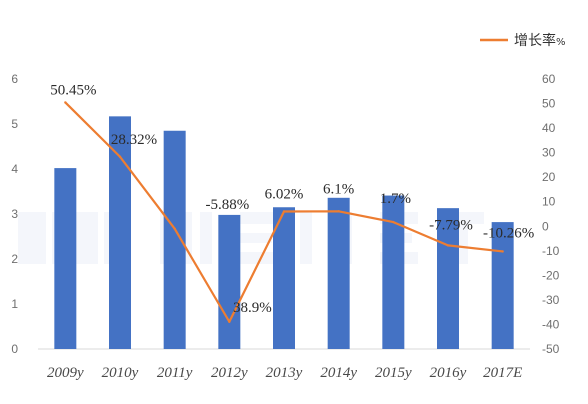 This screenshot has height=404, width=588. Describe the element at coordinates (338, 373) in the screenshot. I see `x-tick-label: 2014y` at that location.